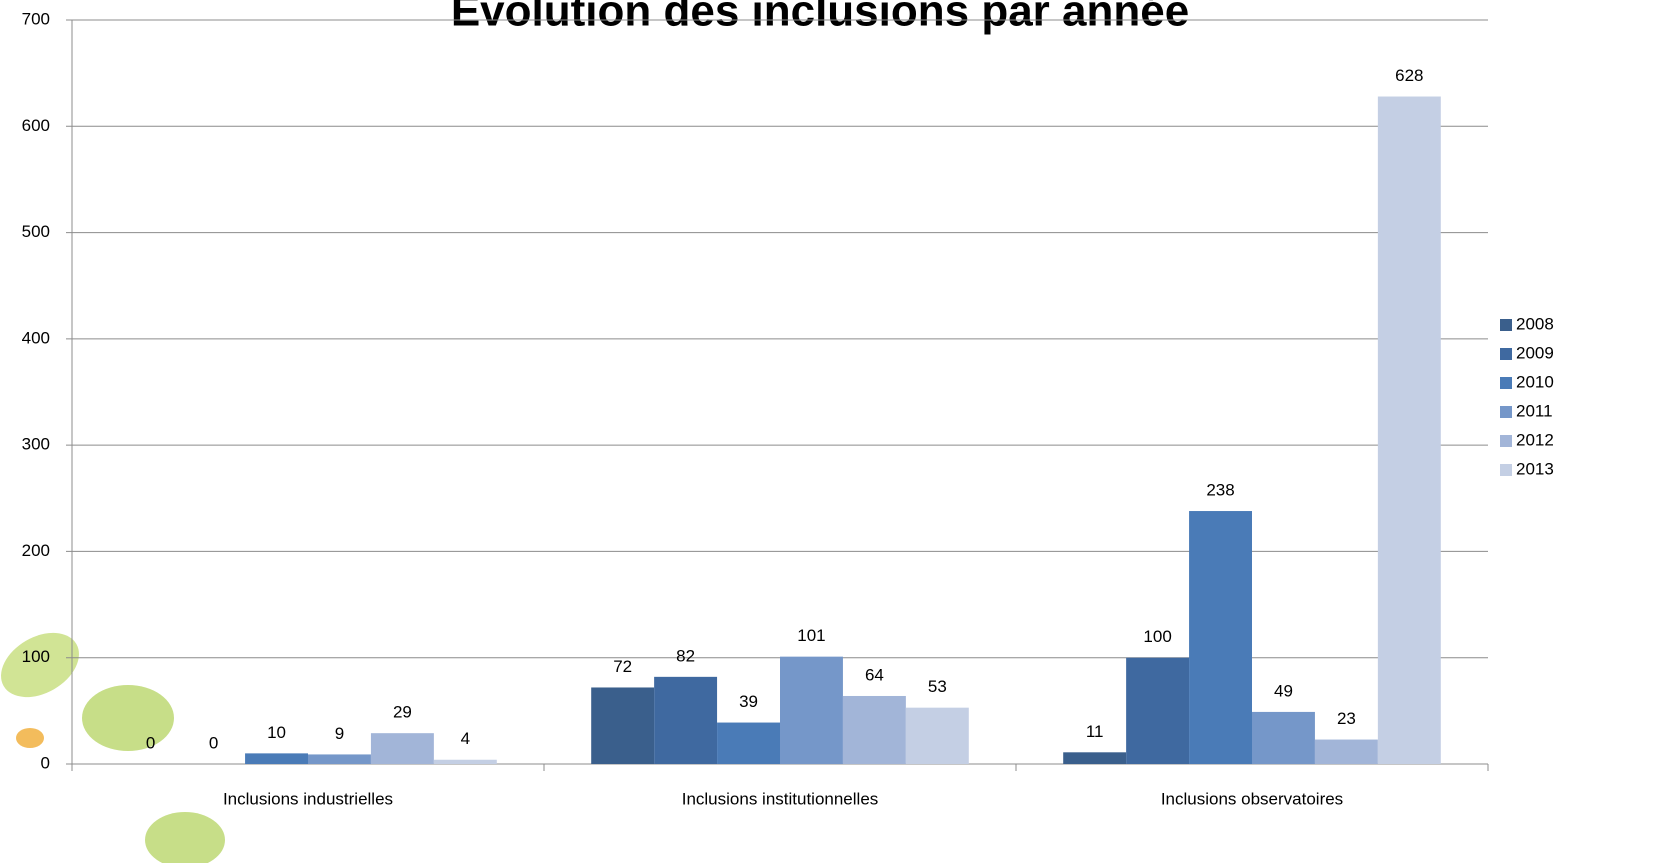 The image size is (1677, 863). I want to click on data-label: 101, so click(811, 635).